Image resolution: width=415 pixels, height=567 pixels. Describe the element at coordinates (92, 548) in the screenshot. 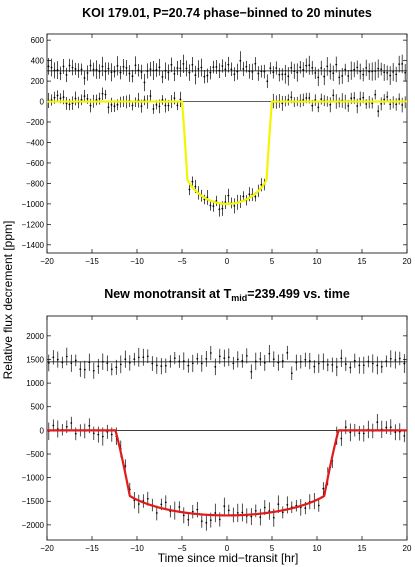

I see `x-tick-label: −15` at that location.